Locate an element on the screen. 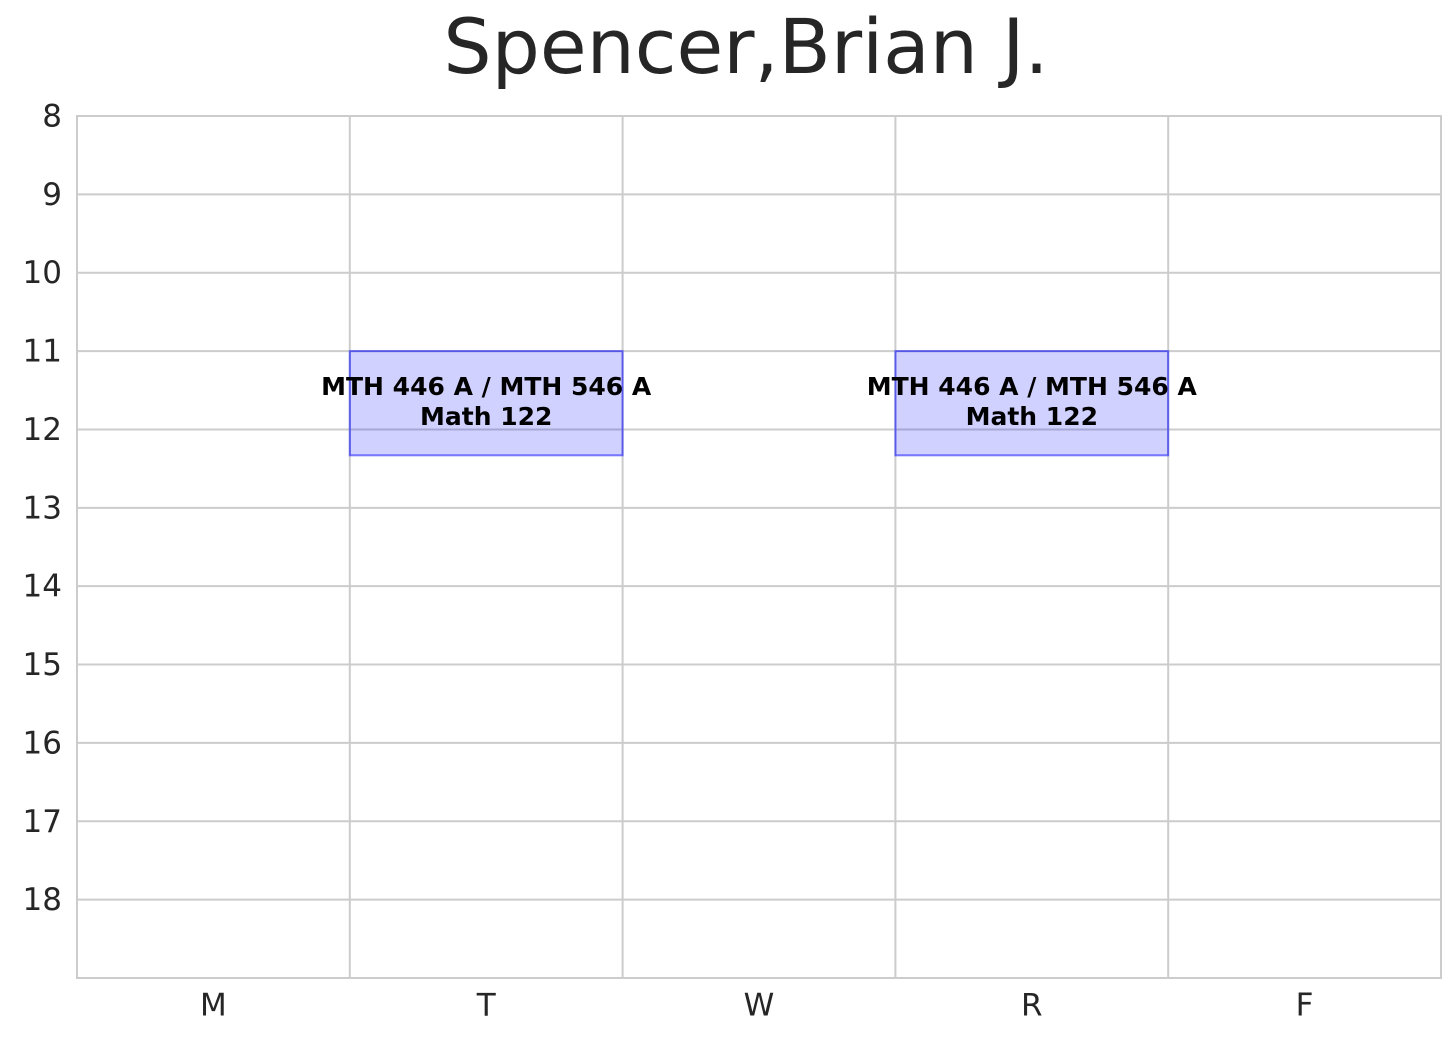 The width and height of the screenshot is (1456, 1040). y-tick-label: 10 is located at coordinates (42, 273).